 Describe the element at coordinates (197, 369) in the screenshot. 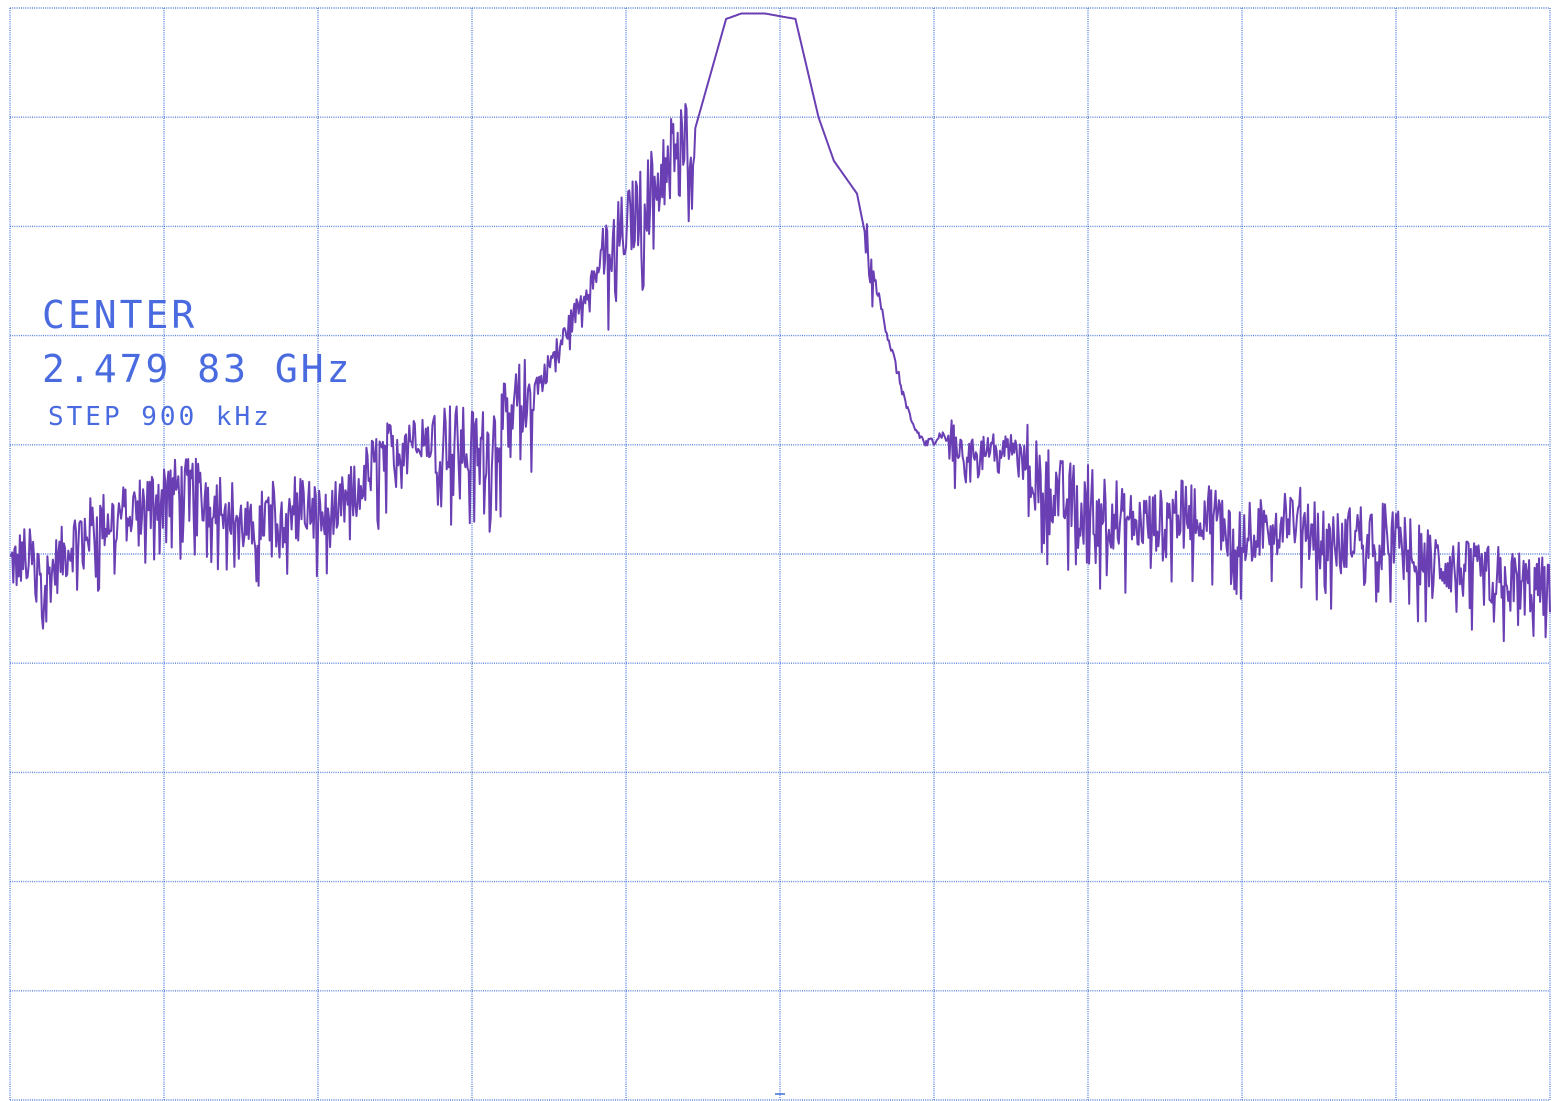

I see `center-frequency-readout: 2.479 83 GHz` at that location.